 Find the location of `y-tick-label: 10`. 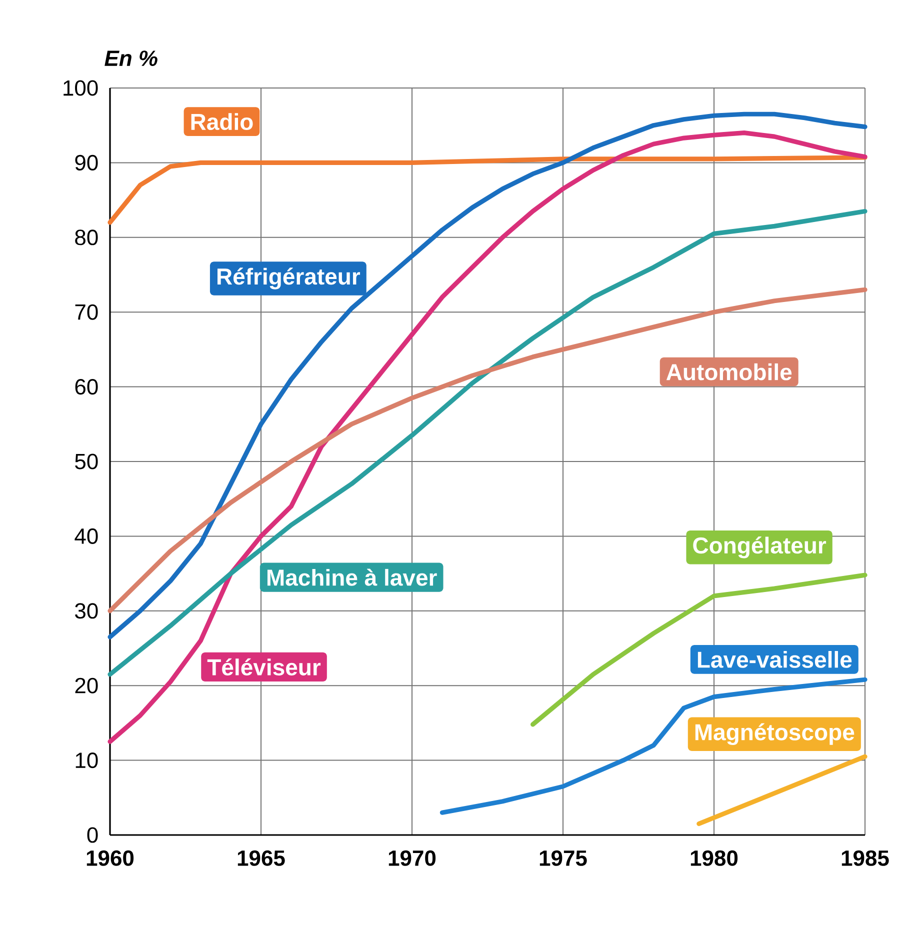

y-tick-label: 10 is located at coordinates (87, 760).